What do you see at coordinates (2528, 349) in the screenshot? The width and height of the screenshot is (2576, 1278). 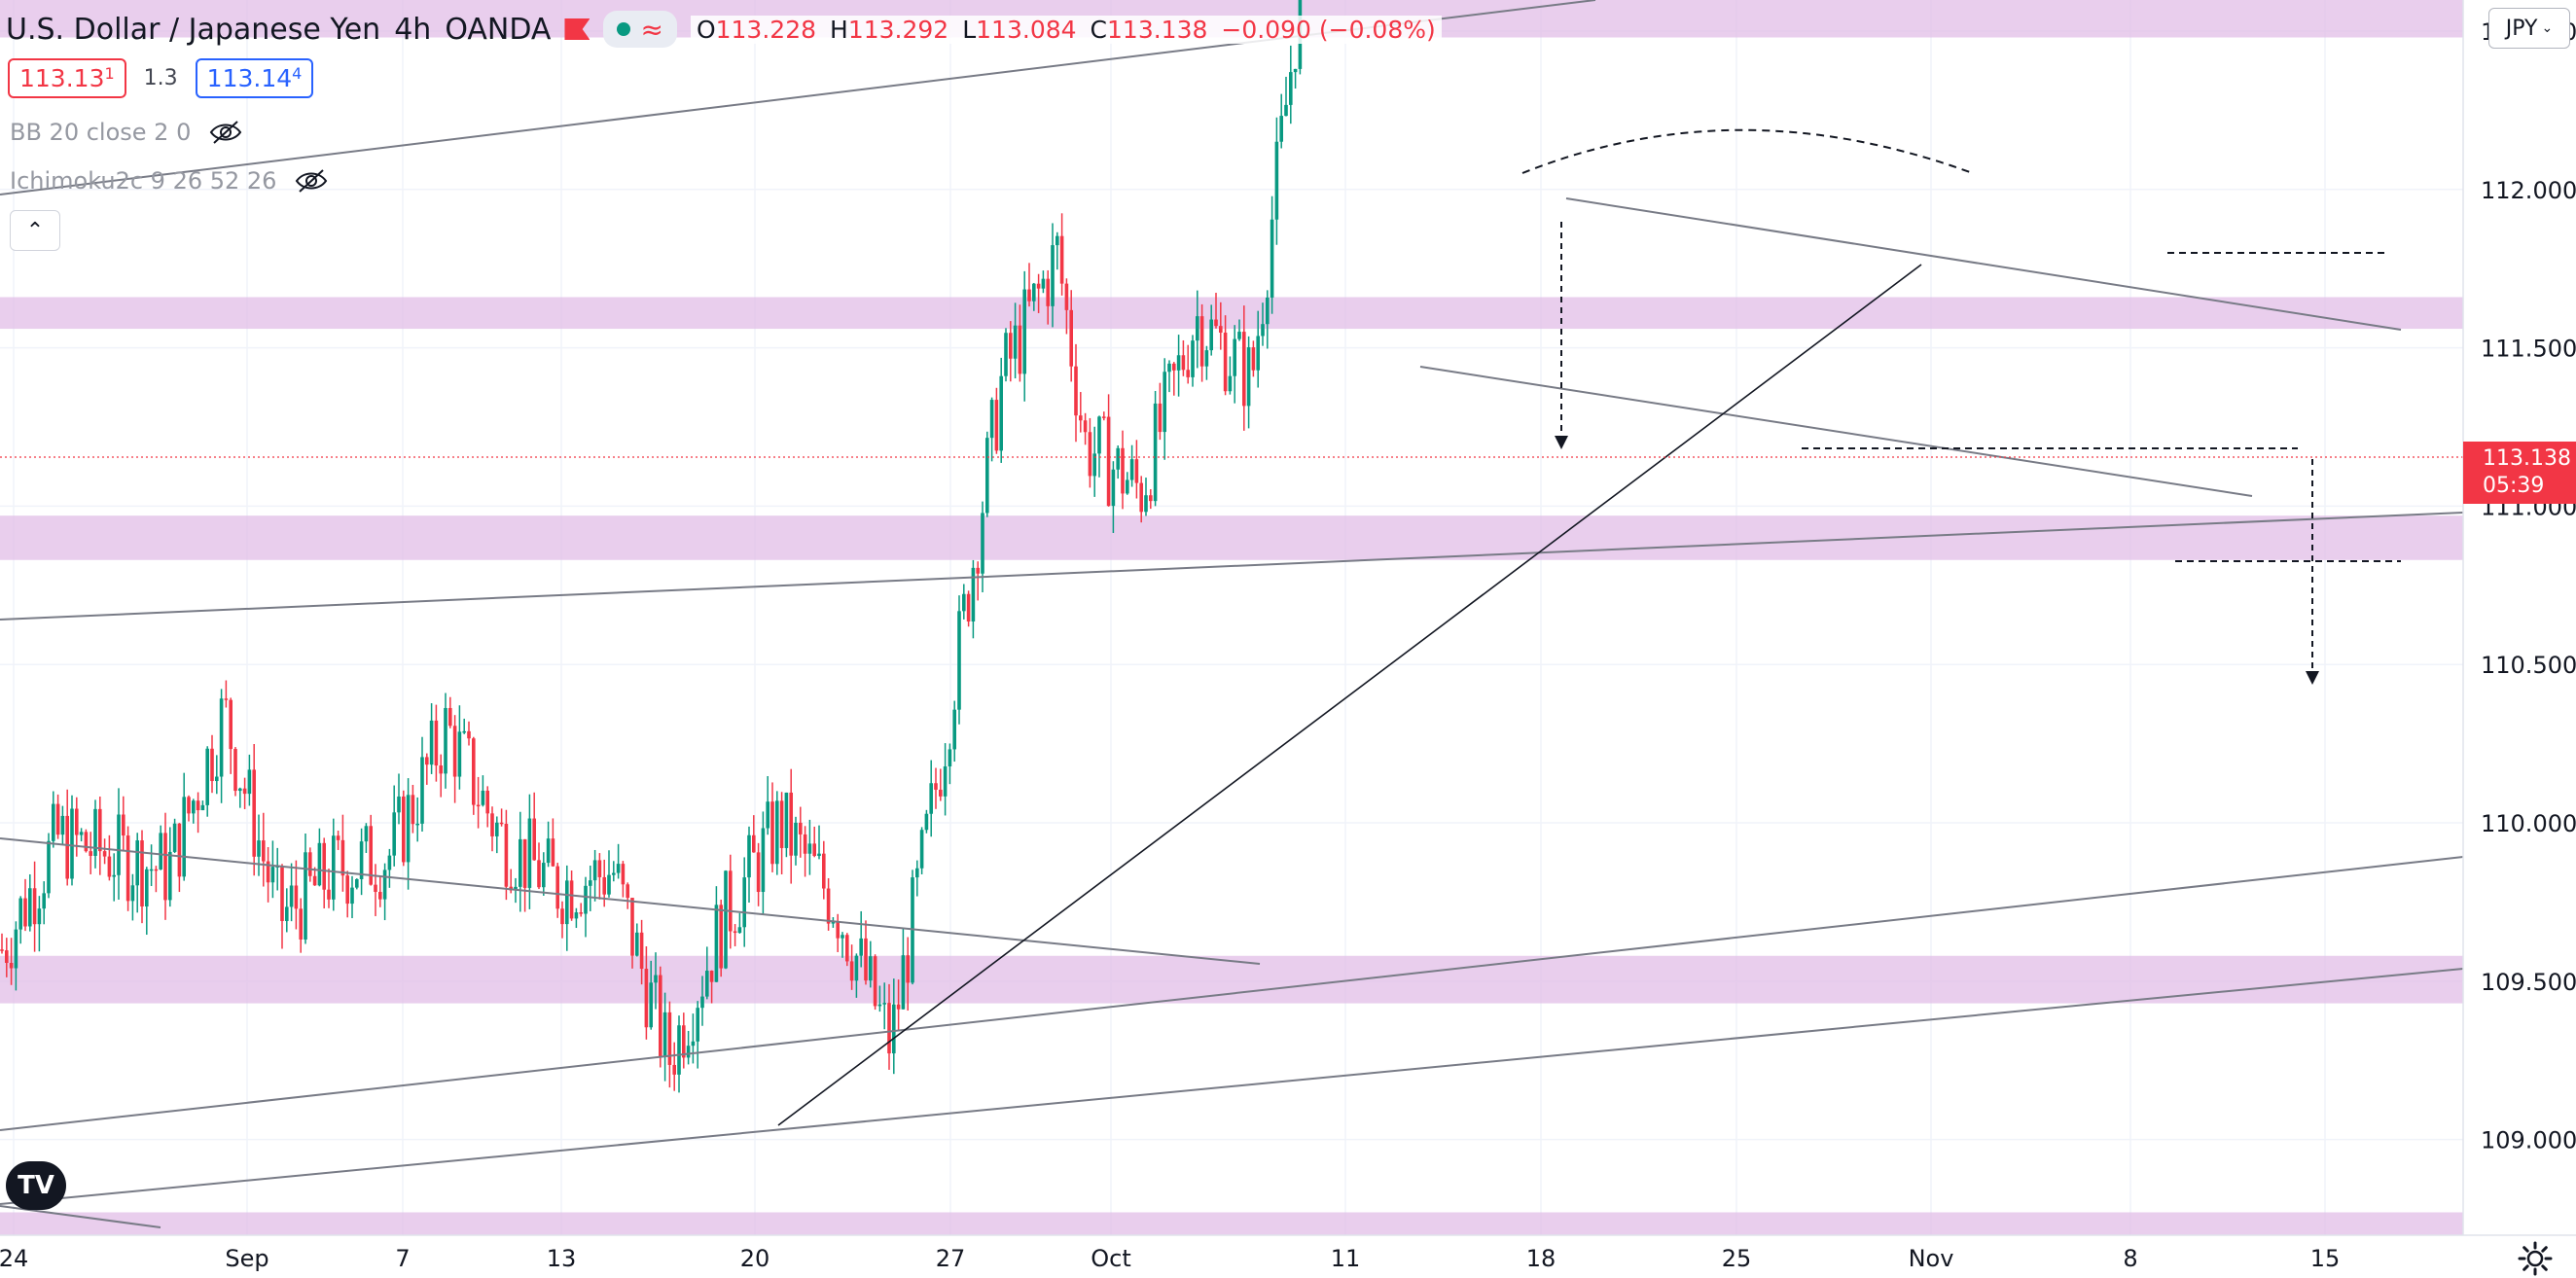 I see `price-tick-8: 111.500` at bounding box center [2528, 349].